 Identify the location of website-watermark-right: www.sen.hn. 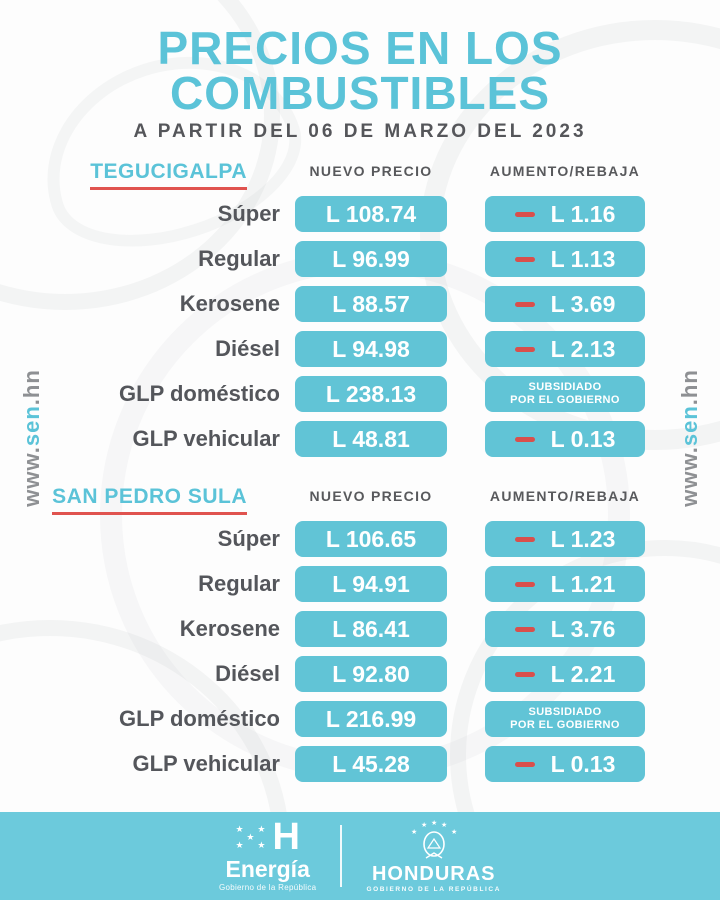
(690, 438).